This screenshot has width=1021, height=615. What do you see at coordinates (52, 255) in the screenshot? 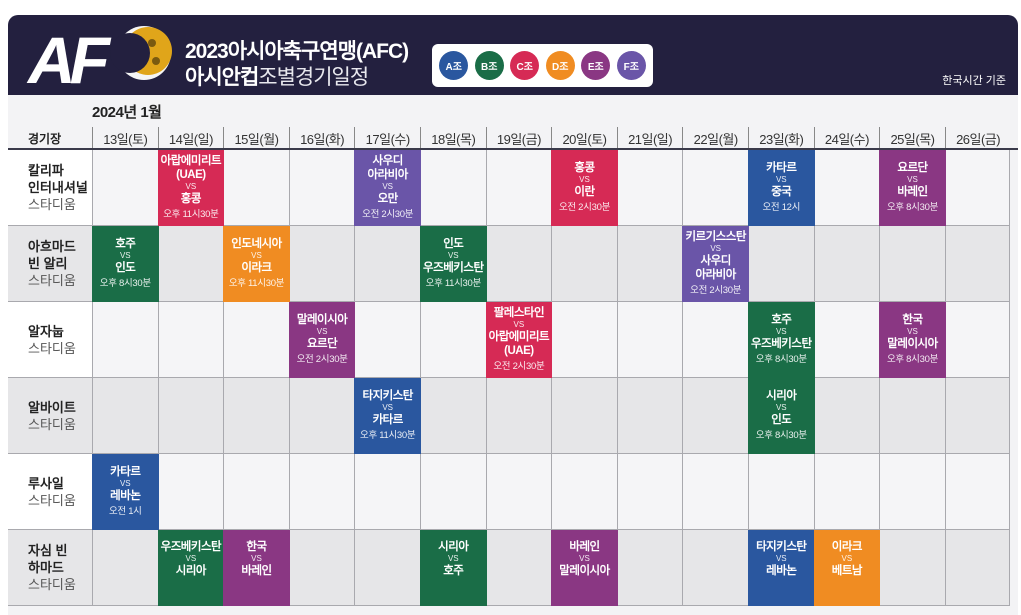
I see `venue-name: 아흐마드 빈 알리` at bounding box center [52, 255].